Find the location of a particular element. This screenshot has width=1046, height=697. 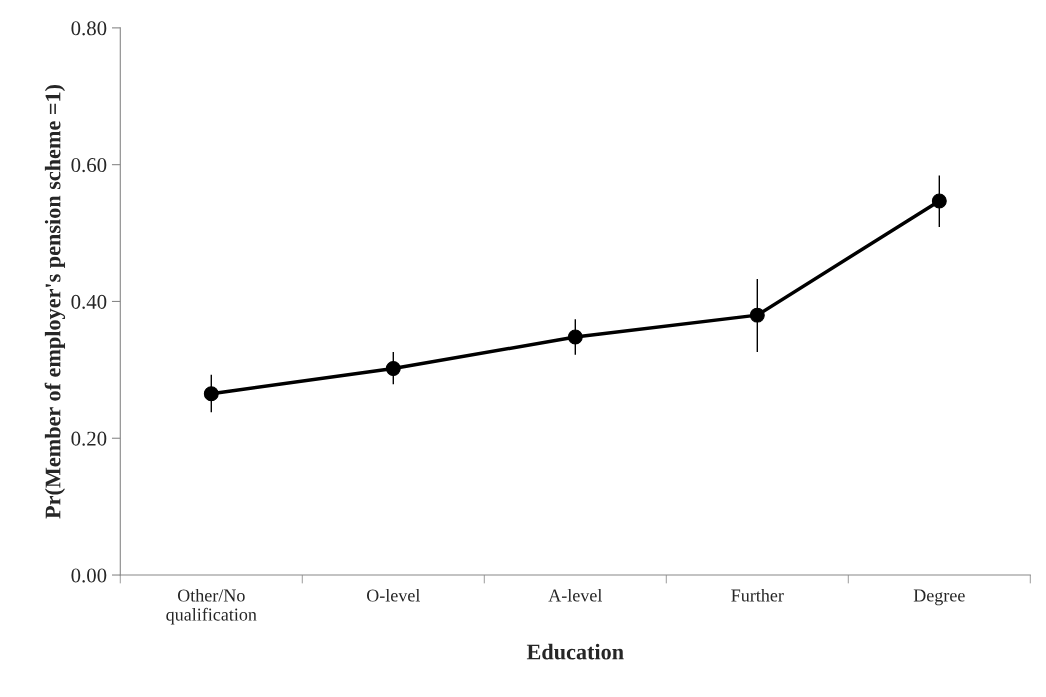

y-tick-label: 0.80 is located at coordinates (89, 28).